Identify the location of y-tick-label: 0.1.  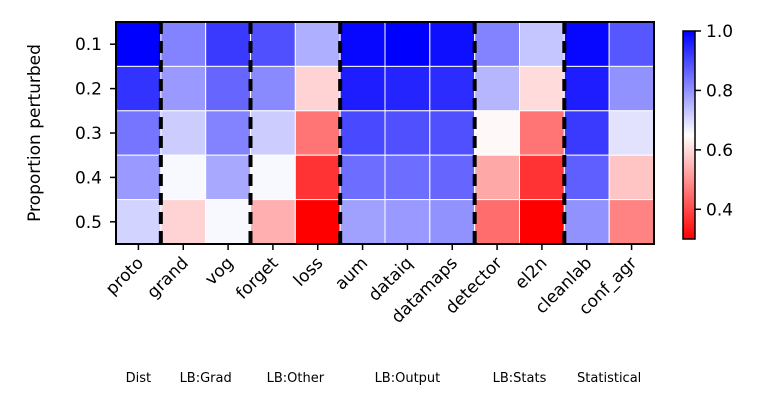
(88, 45).